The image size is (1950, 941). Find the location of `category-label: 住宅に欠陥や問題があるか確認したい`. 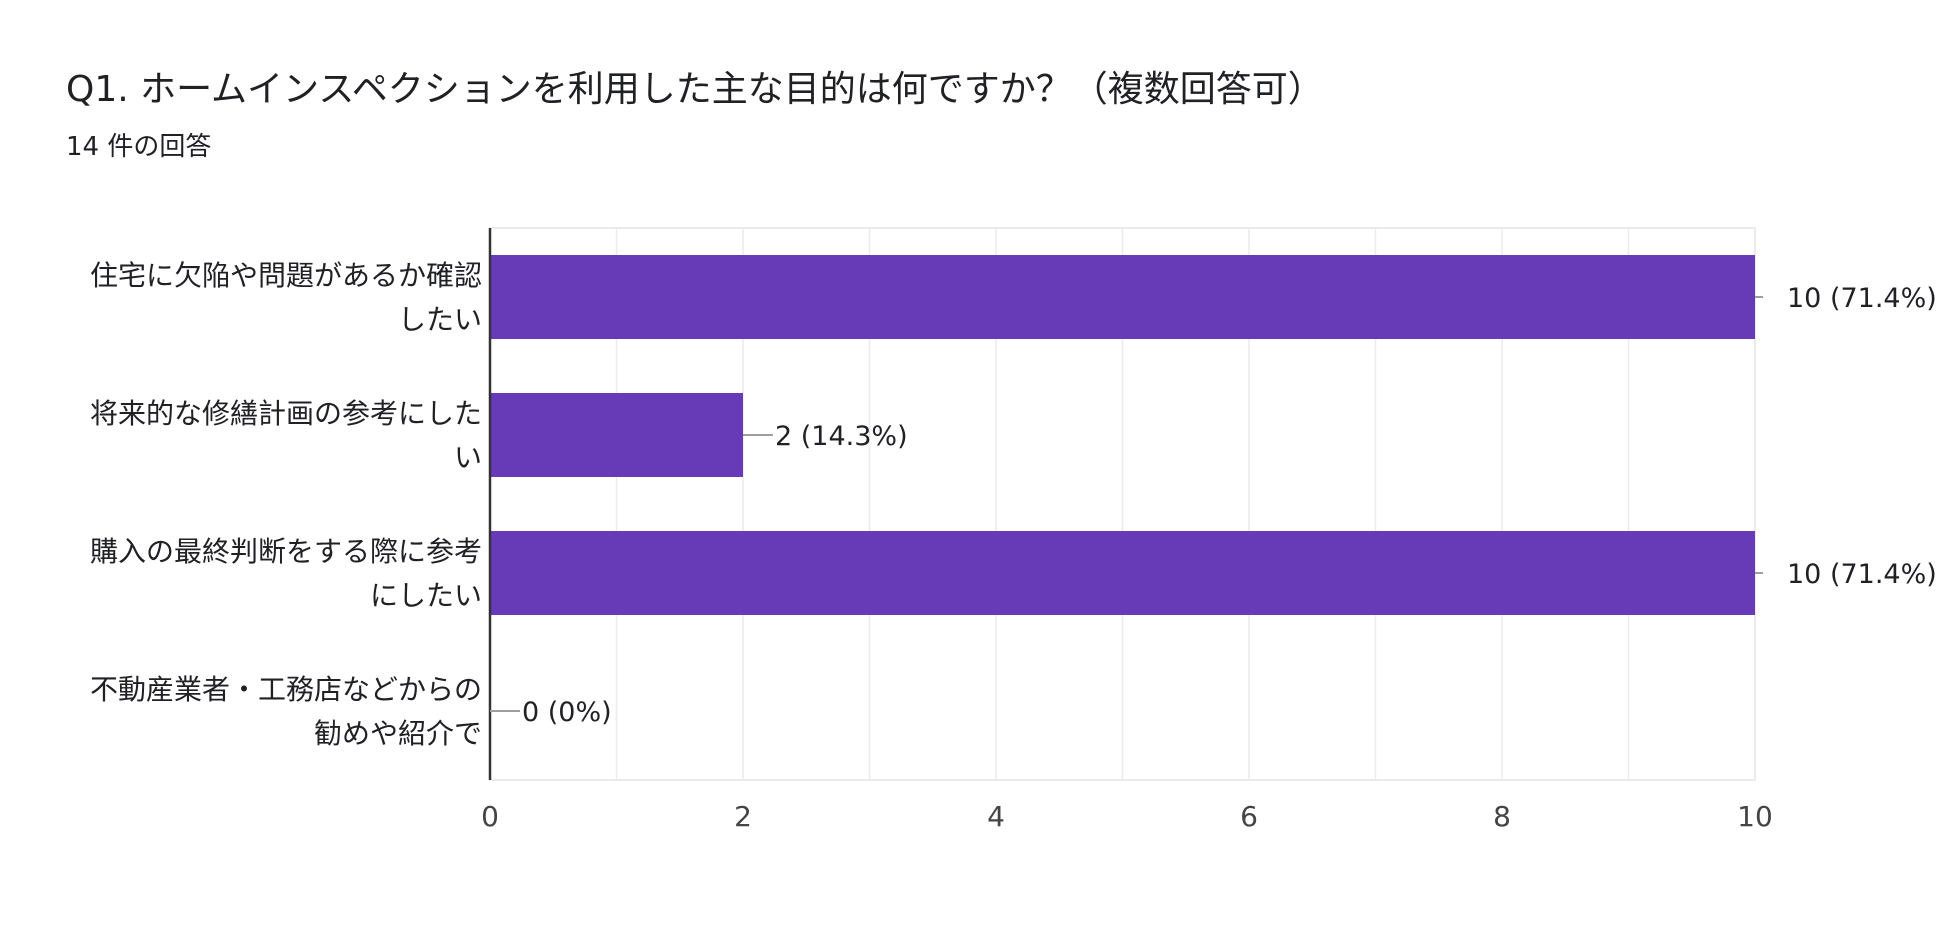

category-label: 住宅に欠陥や問題があるか確認したい is located at coordinates (286, 297).